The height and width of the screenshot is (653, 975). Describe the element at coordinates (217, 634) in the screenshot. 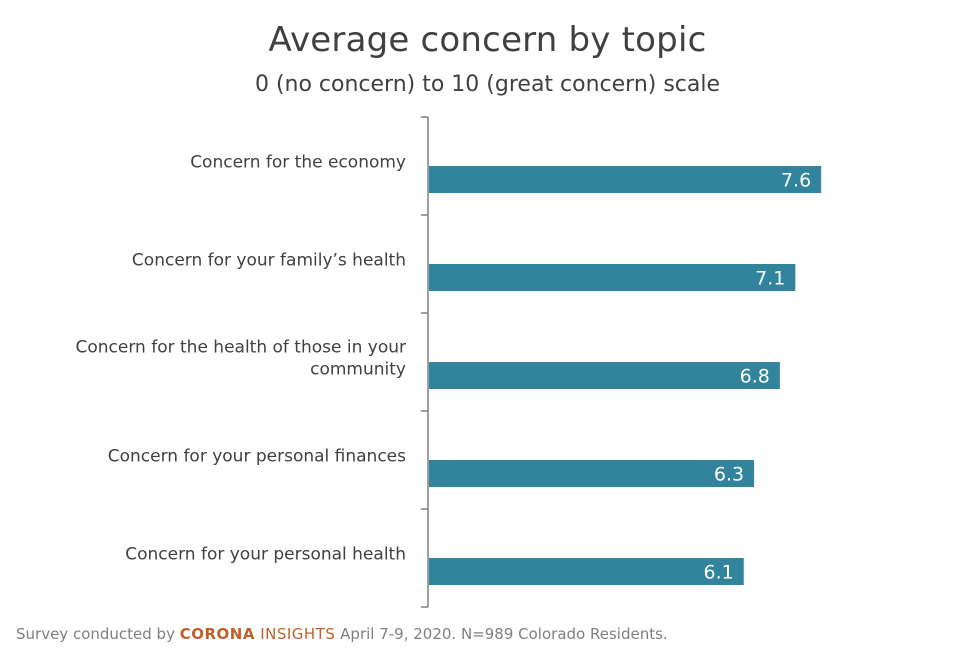

I see `brand-name-corona: CORONA` at that location.